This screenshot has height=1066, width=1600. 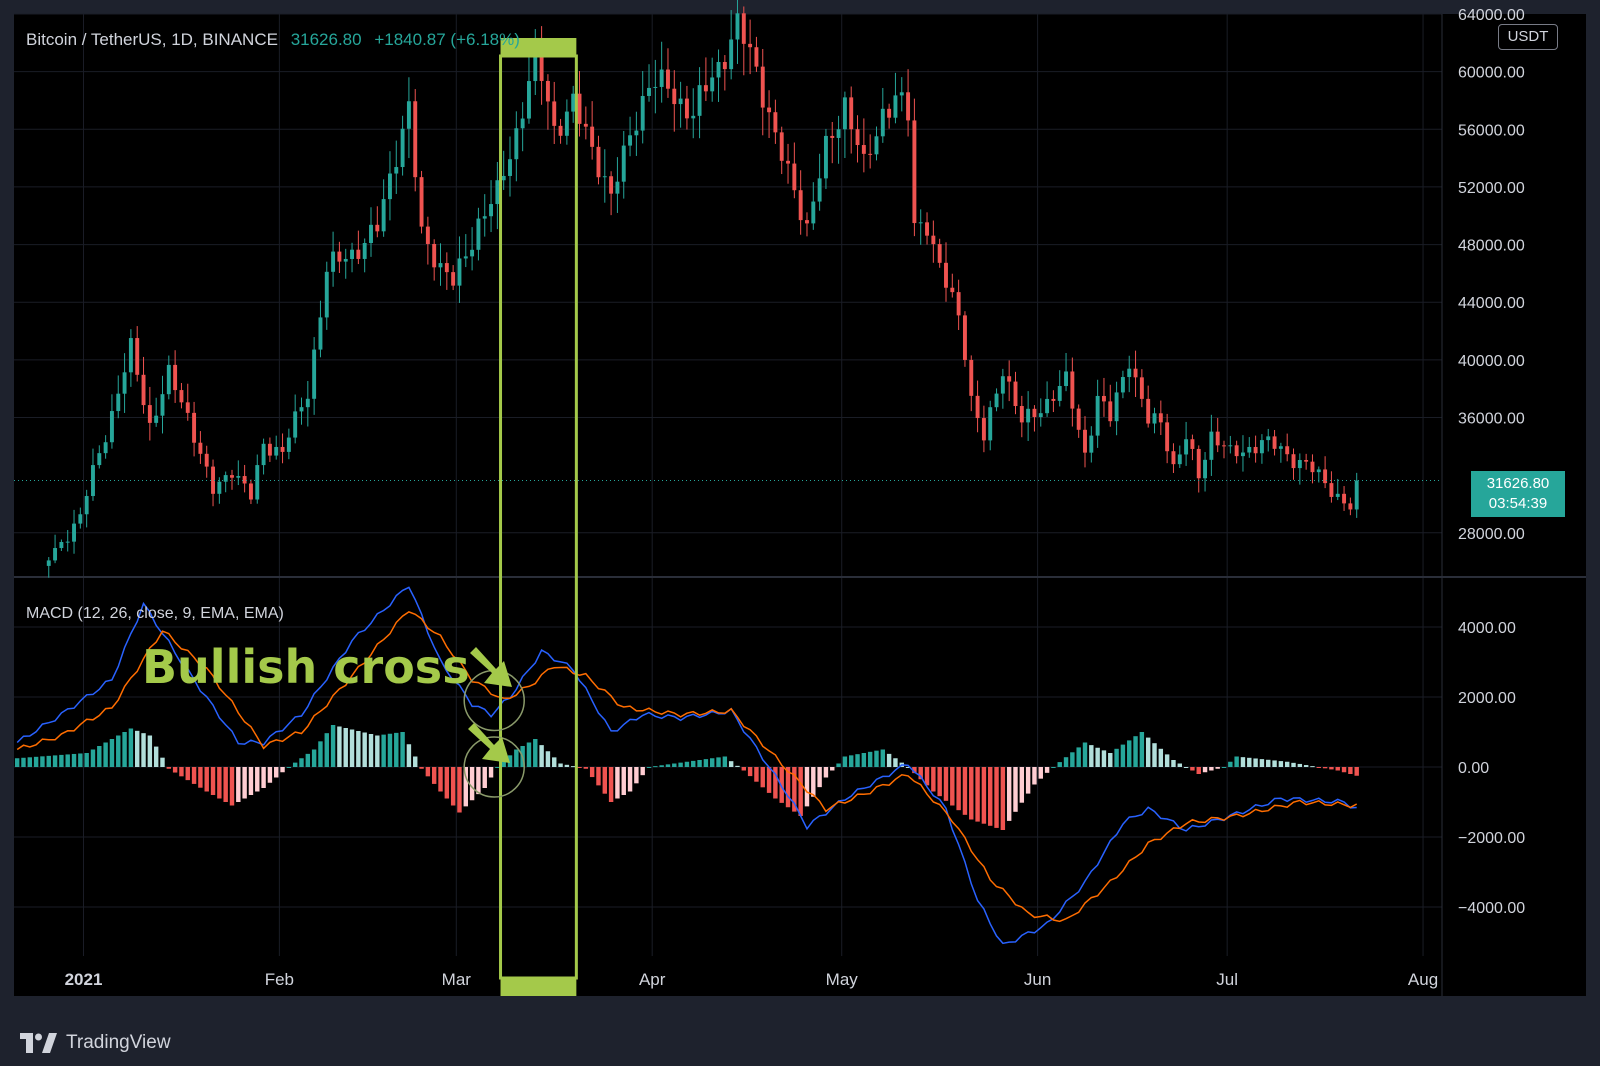 What do you see at coordinates (1491, 418) in the screenshot?
I see `price-tick-label: 36000.00` at bounding box center [1491, 418].